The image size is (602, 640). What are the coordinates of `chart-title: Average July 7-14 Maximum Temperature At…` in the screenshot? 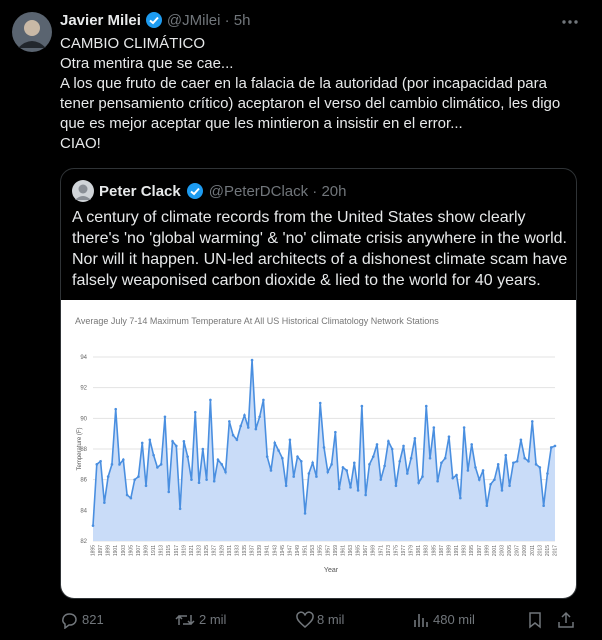 It's located at (257, 321).